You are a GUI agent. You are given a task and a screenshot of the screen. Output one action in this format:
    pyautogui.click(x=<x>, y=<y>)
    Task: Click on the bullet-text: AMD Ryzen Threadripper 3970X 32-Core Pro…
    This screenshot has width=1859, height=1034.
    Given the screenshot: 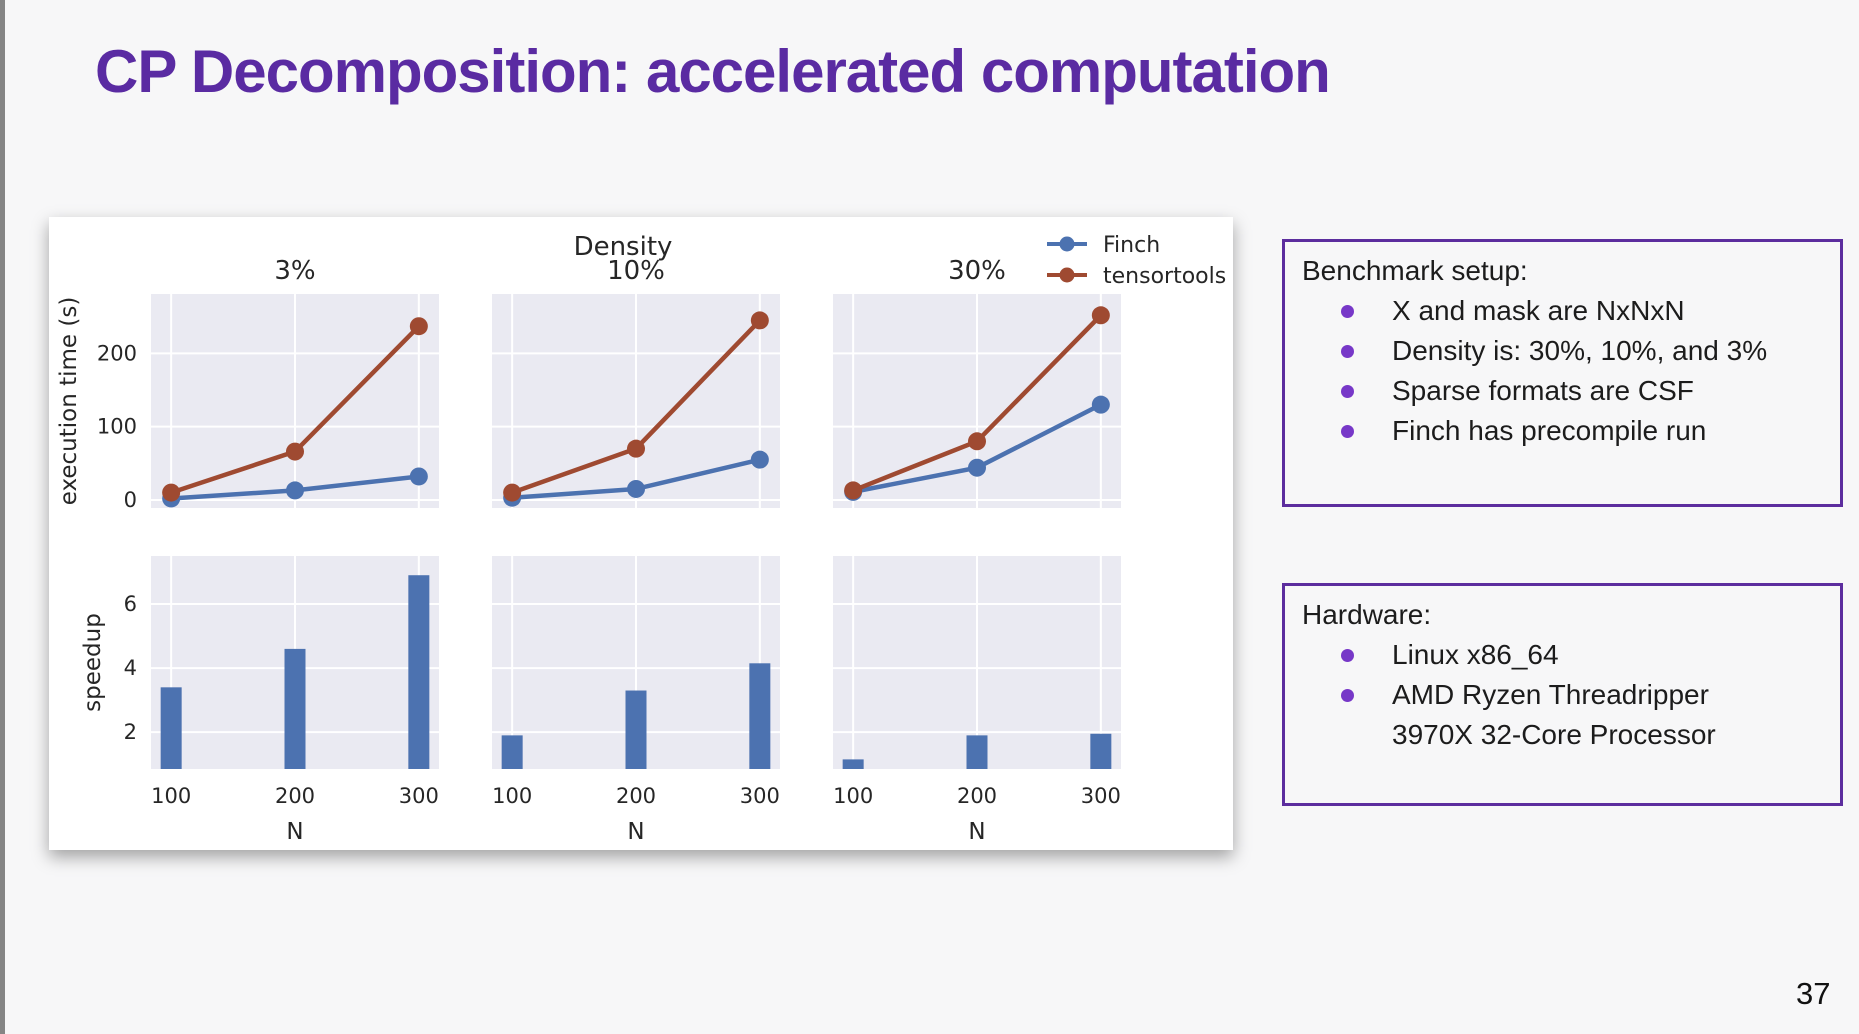 What is the action you would take?
    pyautogui.click(x=1554, y=714)
    